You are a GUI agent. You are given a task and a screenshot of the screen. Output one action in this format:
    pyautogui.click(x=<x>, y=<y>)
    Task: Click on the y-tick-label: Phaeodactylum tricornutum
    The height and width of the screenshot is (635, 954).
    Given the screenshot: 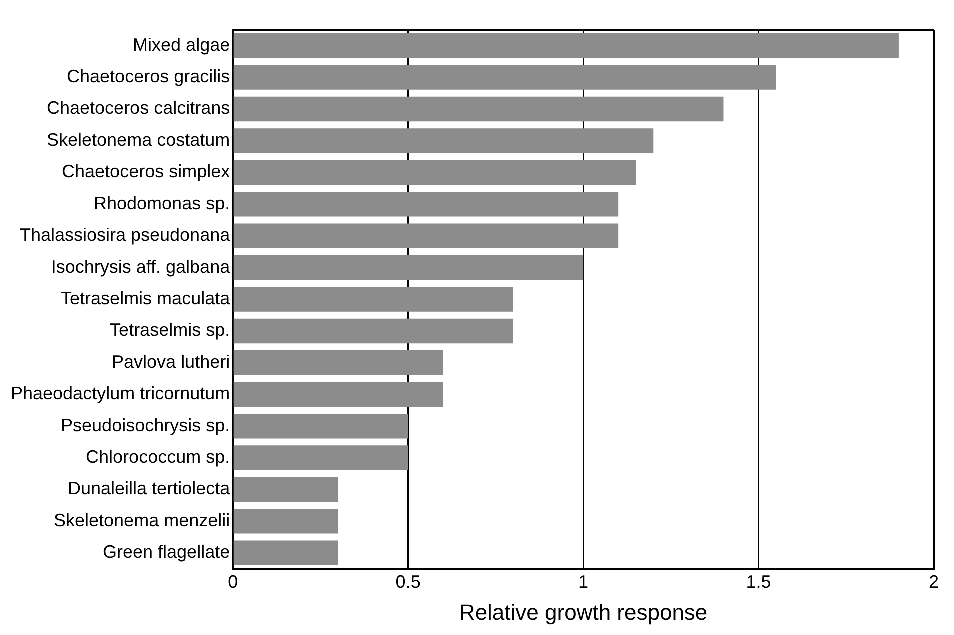 What is the action you would take?
    pyautogui.click(x=120, y=394)
    